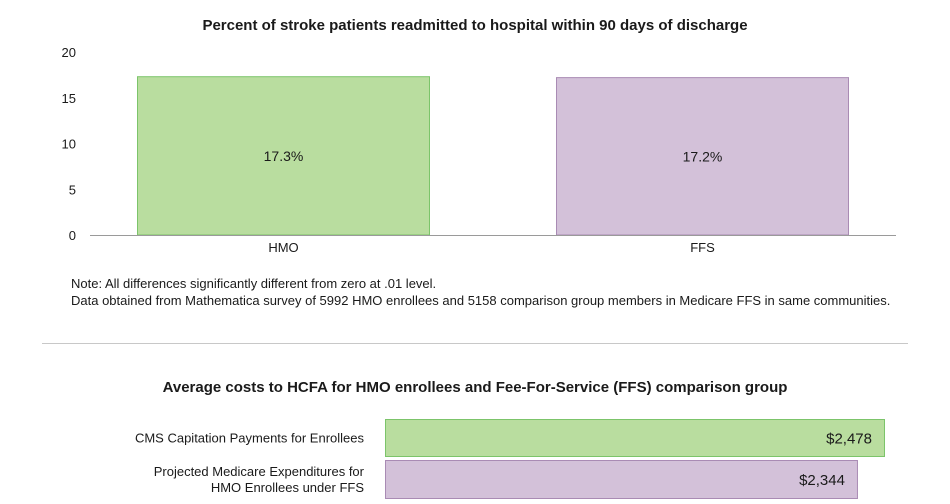 This screenshot has width=950, height=504. Describe the element at coordinates (72, 189) in the screenshot. I see `y-tick-label: 5` at that location.